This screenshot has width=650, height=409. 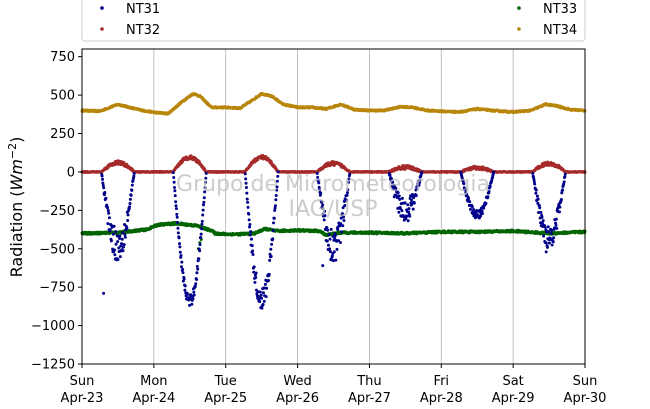 What do you see at coordinates (71, 172) in the screenshot?
I see `y-tick-label-5: 0` at bounding box center [71, 172].